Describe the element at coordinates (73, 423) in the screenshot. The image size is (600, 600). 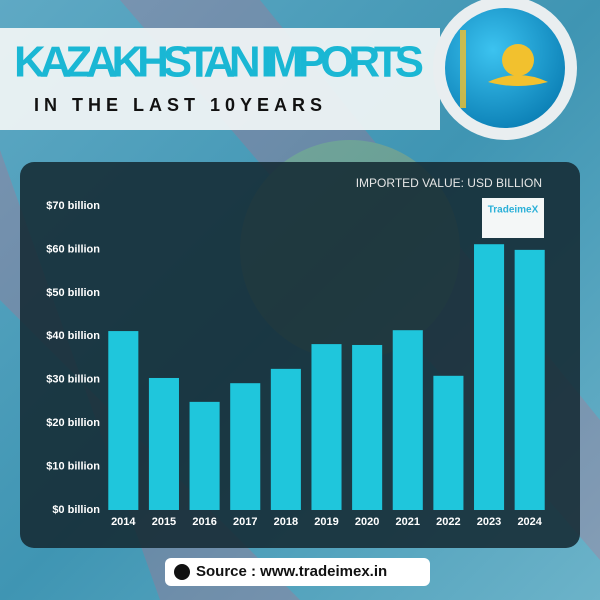
I see `y-tick-label: $20 billion` at that location.